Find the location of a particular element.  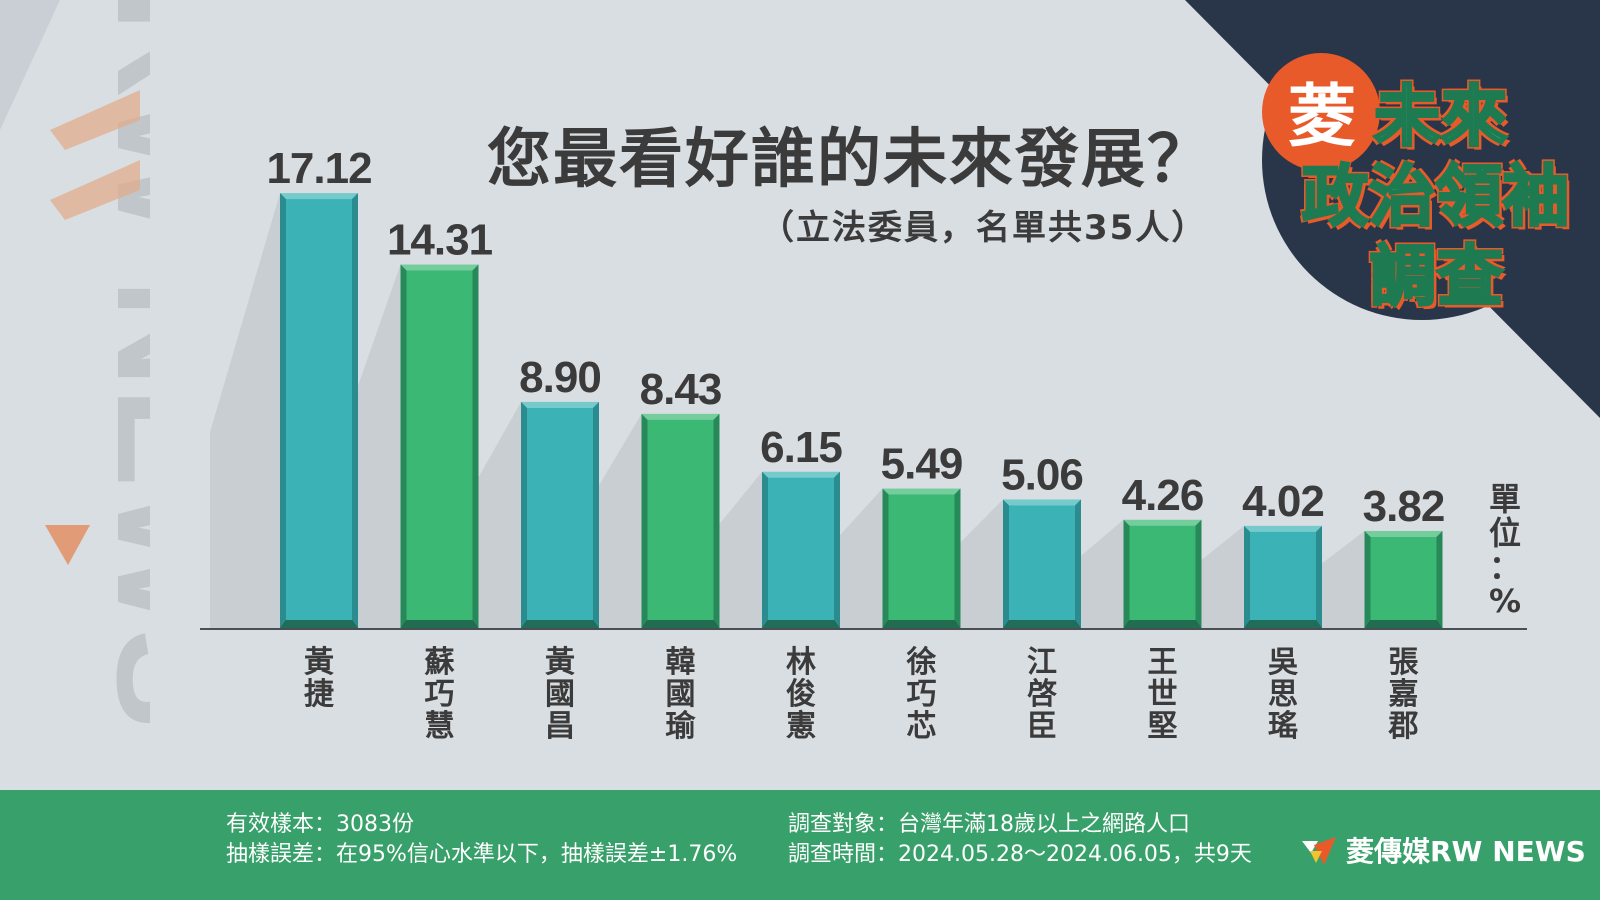

brand-logo: 菱傳媒RW NEWS is located at coordinates (1443, 850).